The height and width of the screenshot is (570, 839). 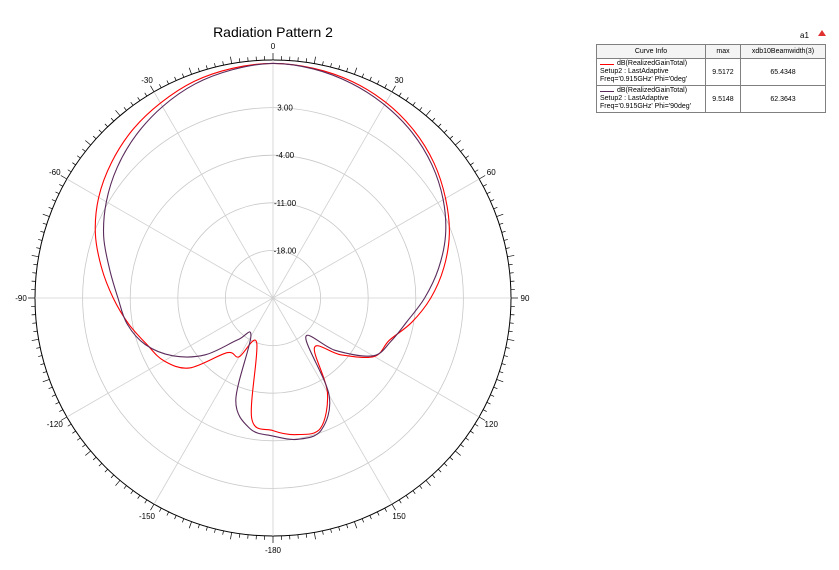 What do you see at coordinates (147, 80) in the screenshot?
I see `angle-label: -30` at bounding box center [147, 80].